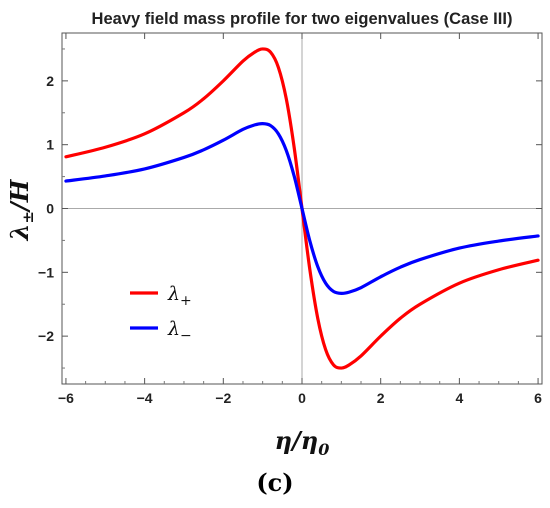 The width and height of the screenshot is (550, 508). What do you see at coordinates (381, 398) in the screenshot?
I see `x-tick-label: 2` at bounding box center [381, 398].